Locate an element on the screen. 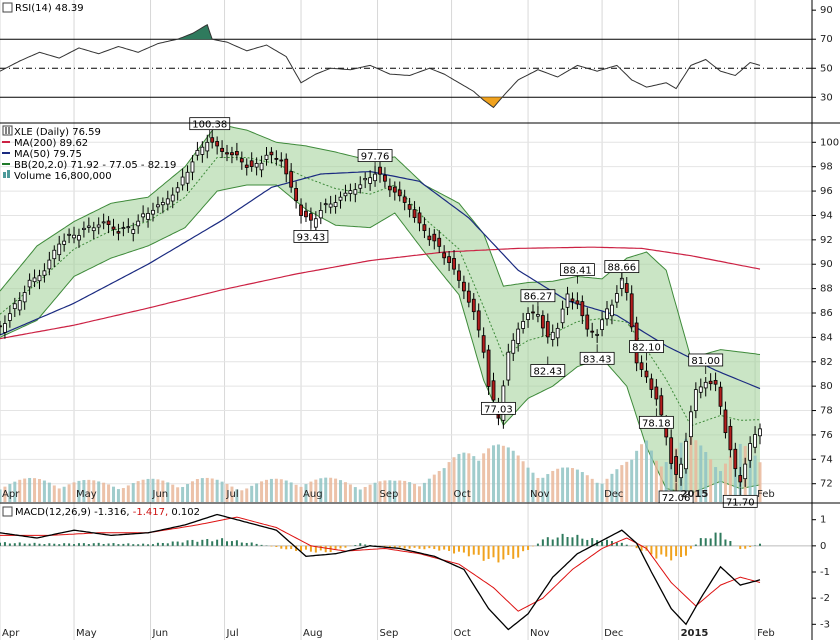 The image size is (840, 640). month-label: Jul is located at coordinates (232, 494).